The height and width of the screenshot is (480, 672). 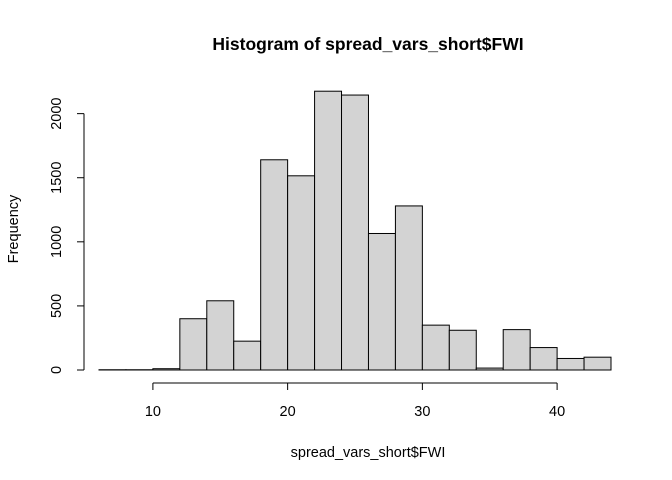 I want to click on y-tick-label: 1500, so click(x=57, y=178).